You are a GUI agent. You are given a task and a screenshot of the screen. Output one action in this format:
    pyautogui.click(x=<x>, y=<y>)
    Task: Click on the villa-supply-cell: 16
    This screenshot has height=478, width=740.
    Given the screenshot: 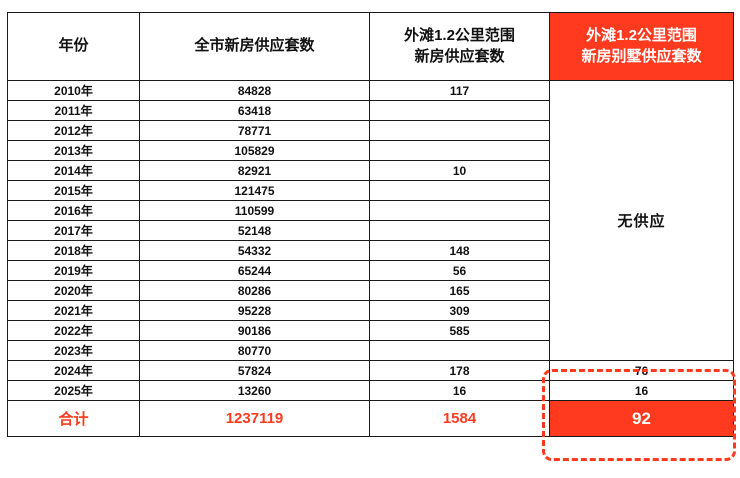 What is the action you would take?
    pyautogui.click(x=641, y=390)
    